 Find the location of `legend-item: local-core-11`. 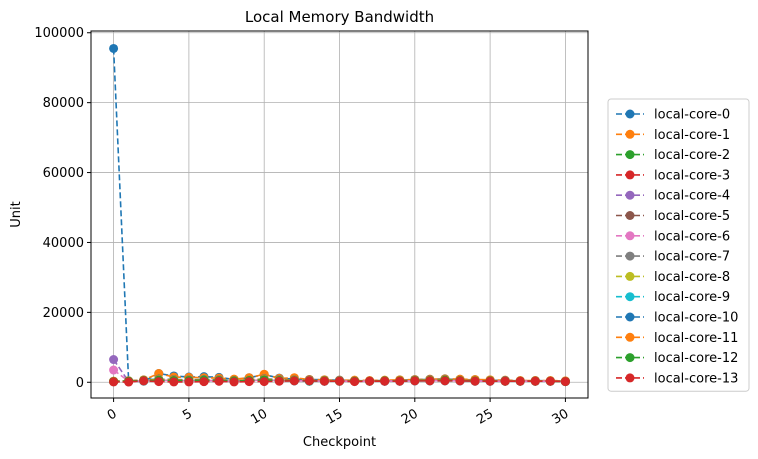

legend-item: local-core-11 is located at coordinates (677, 338).